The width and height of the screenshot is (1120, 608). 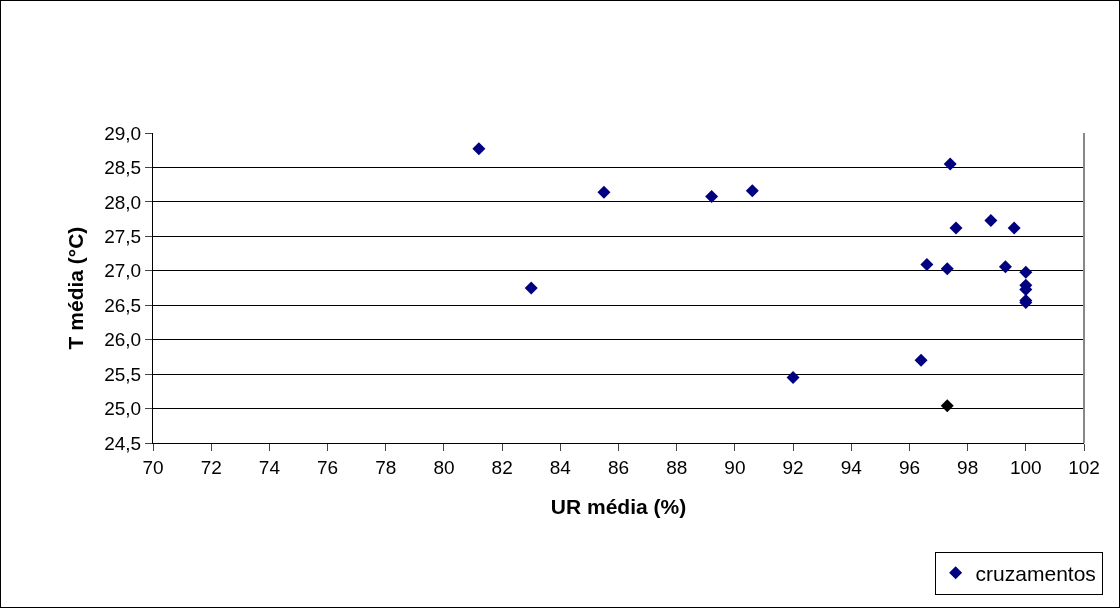 I want to click on y-tick-label: 29,0, so click(x=123, y=133).